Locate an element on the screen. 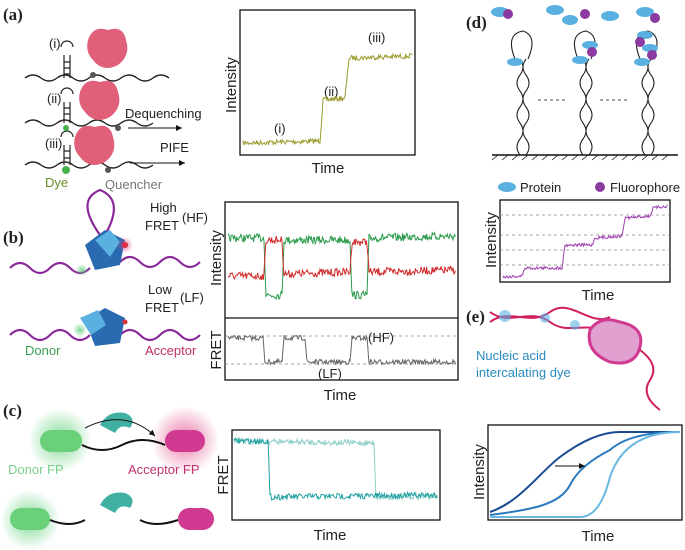  quencher-label: Quencher is located at coordinates (134, 184).